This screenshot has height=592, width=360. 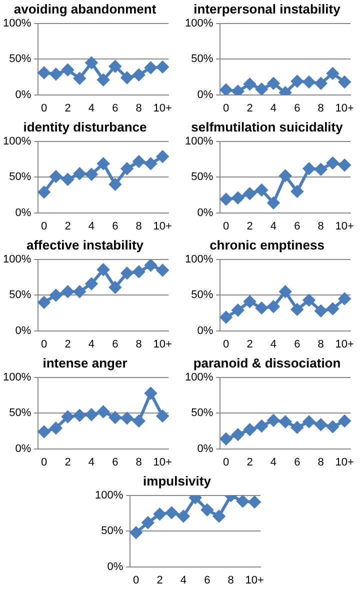 I want to click on chart-title: interpersonal instability, so click(x=268, y=8).